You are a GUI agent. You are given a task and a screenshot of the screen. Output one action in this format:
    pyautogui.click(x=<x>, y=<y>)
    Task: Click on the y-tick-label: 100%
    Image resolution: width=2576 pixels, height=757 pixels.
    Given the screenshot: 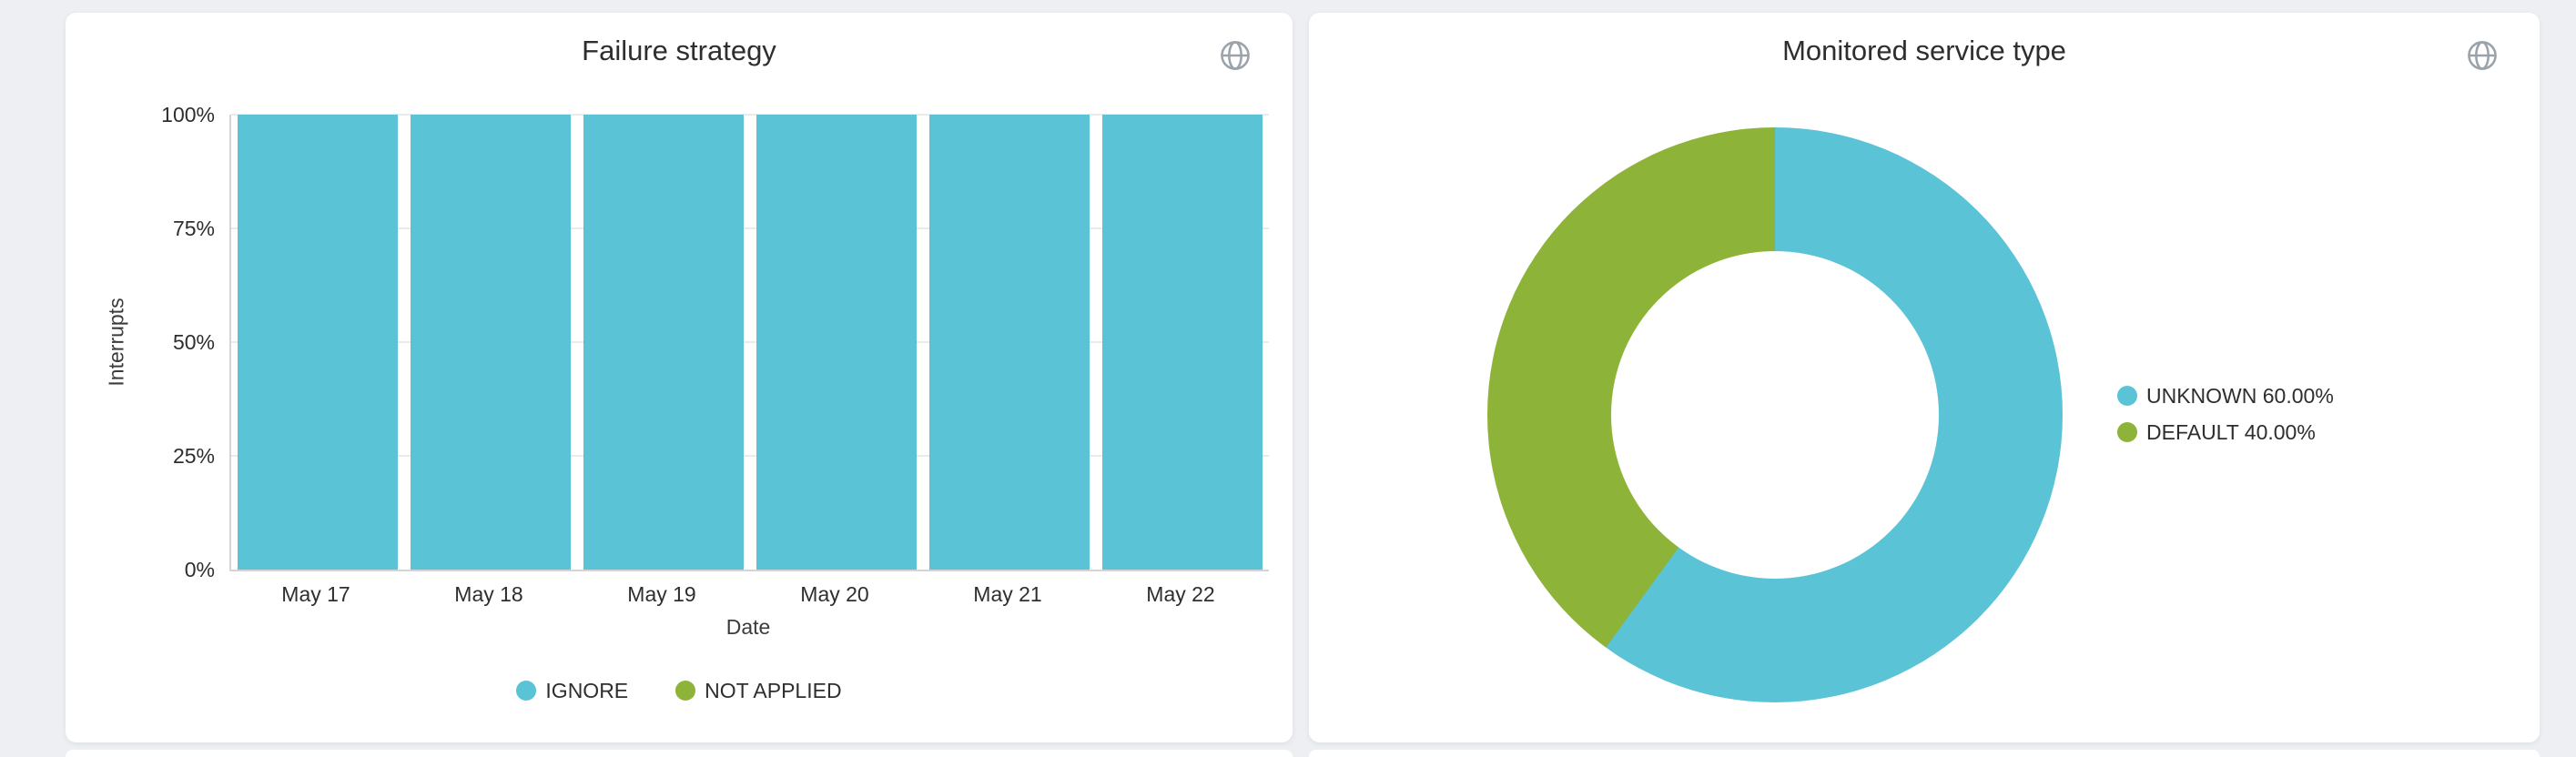 What is the action you would take?
    pyautogui.click(x=188, y=114)
    